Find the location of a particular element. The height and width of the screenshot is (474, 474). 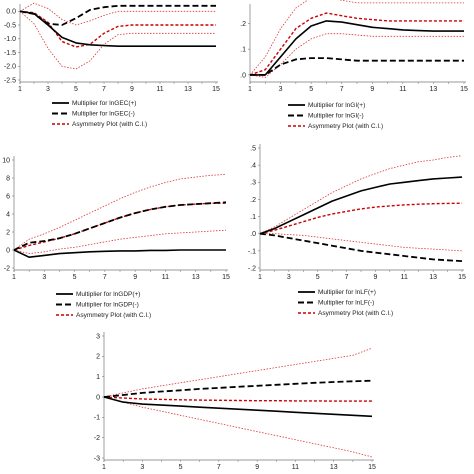

y-tick-label: -2.5 is located at coordinates (10, 80).